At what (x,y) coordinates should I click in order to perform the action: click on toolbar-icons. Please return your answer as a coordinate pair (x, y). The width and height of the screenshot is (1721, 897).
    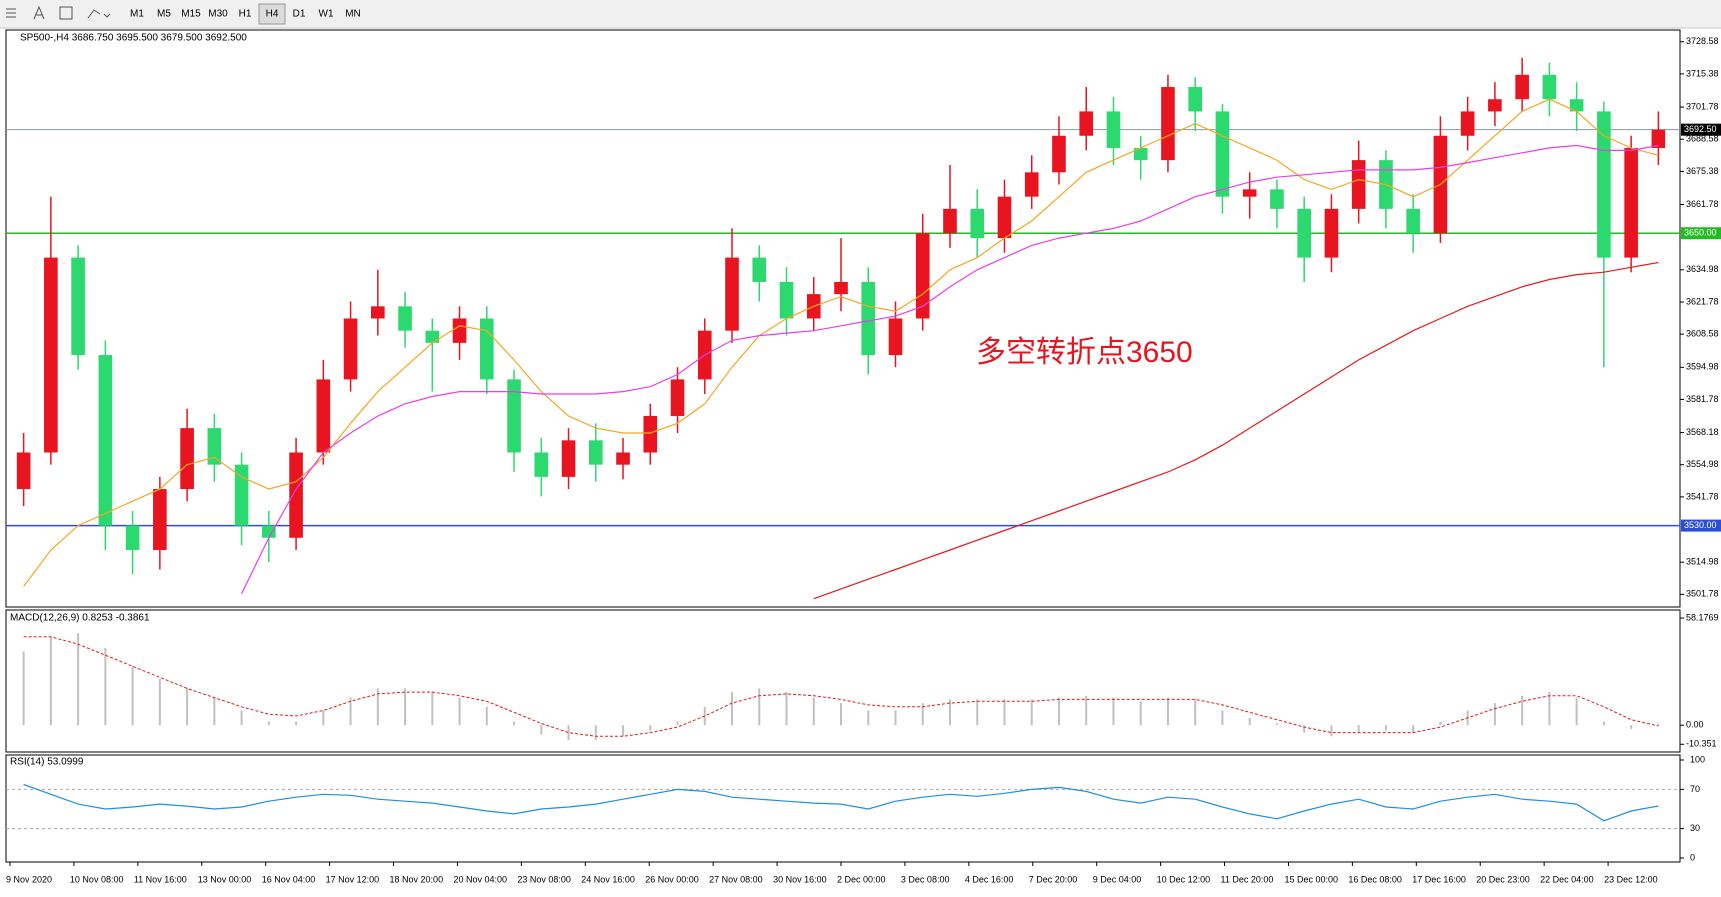
    Looking at the image, I should click on (58, 12).